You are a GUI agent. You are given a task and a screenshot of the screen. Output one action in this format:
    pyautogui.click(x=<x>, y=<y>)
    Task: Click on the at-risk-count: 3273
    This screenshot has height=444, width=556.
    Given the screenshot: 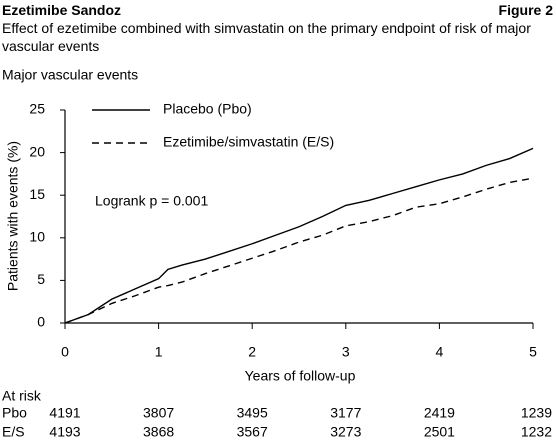 What is the action you would take?
    pyautogui.click(x=345, y=432)
    